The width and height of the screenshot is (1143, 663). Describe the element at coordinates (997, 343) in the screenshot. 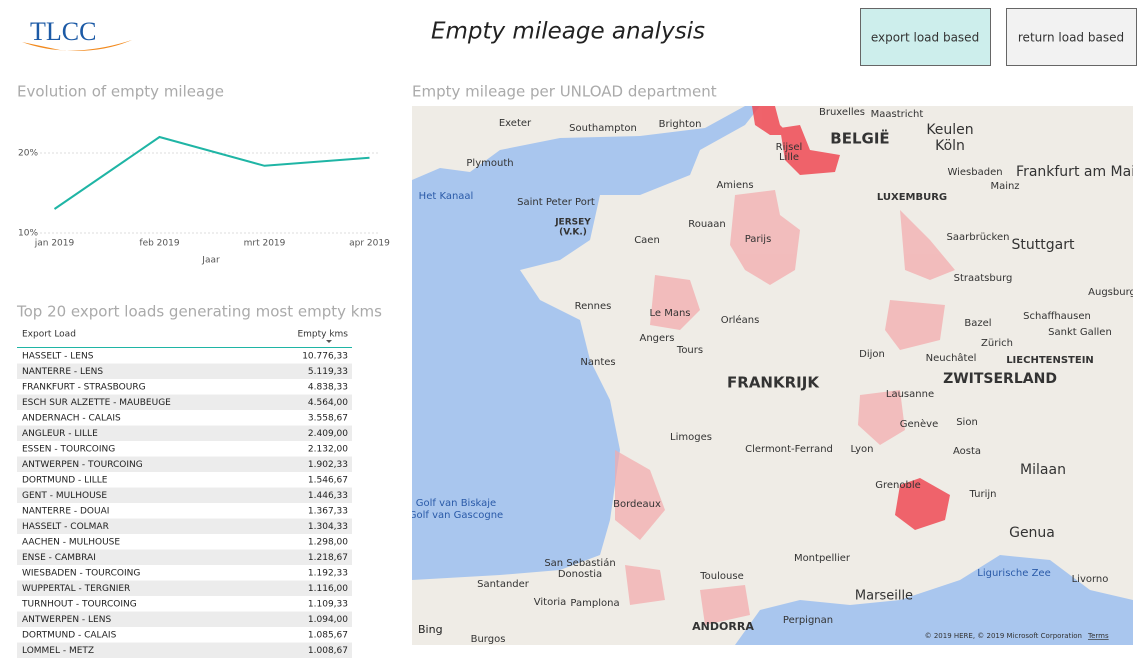

I see `map-label: Zürich` at that location.